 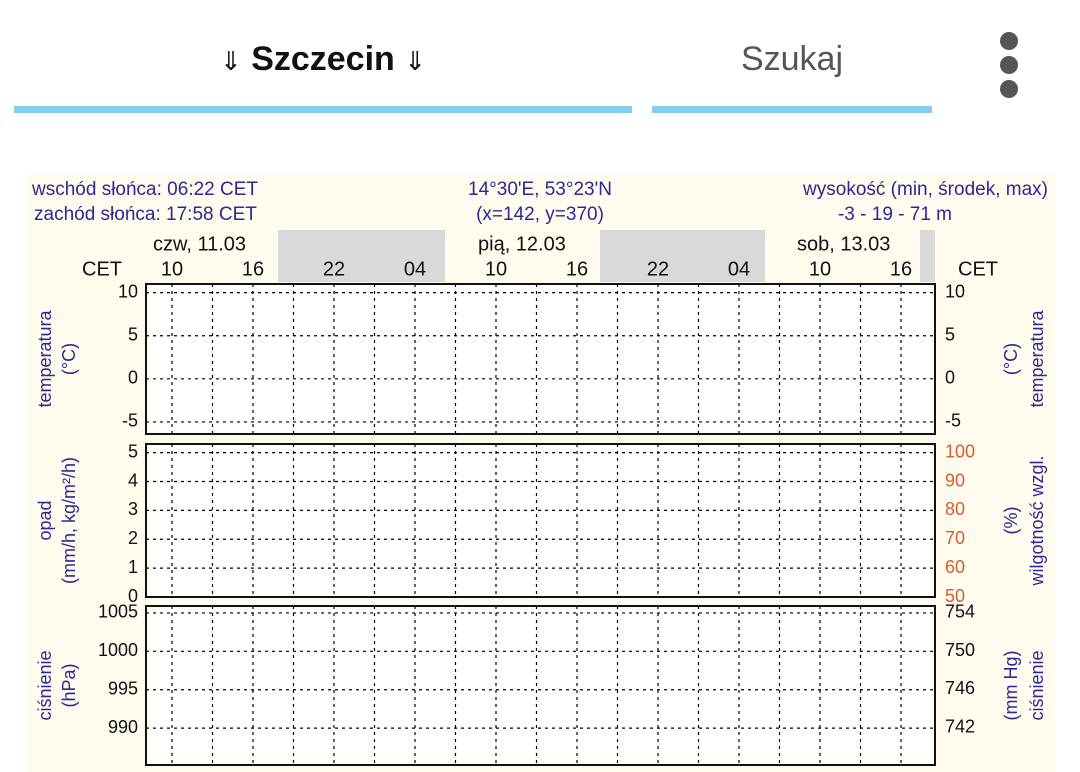 I want to click on y2-tick-label: 746, so click(x=960, y=688).